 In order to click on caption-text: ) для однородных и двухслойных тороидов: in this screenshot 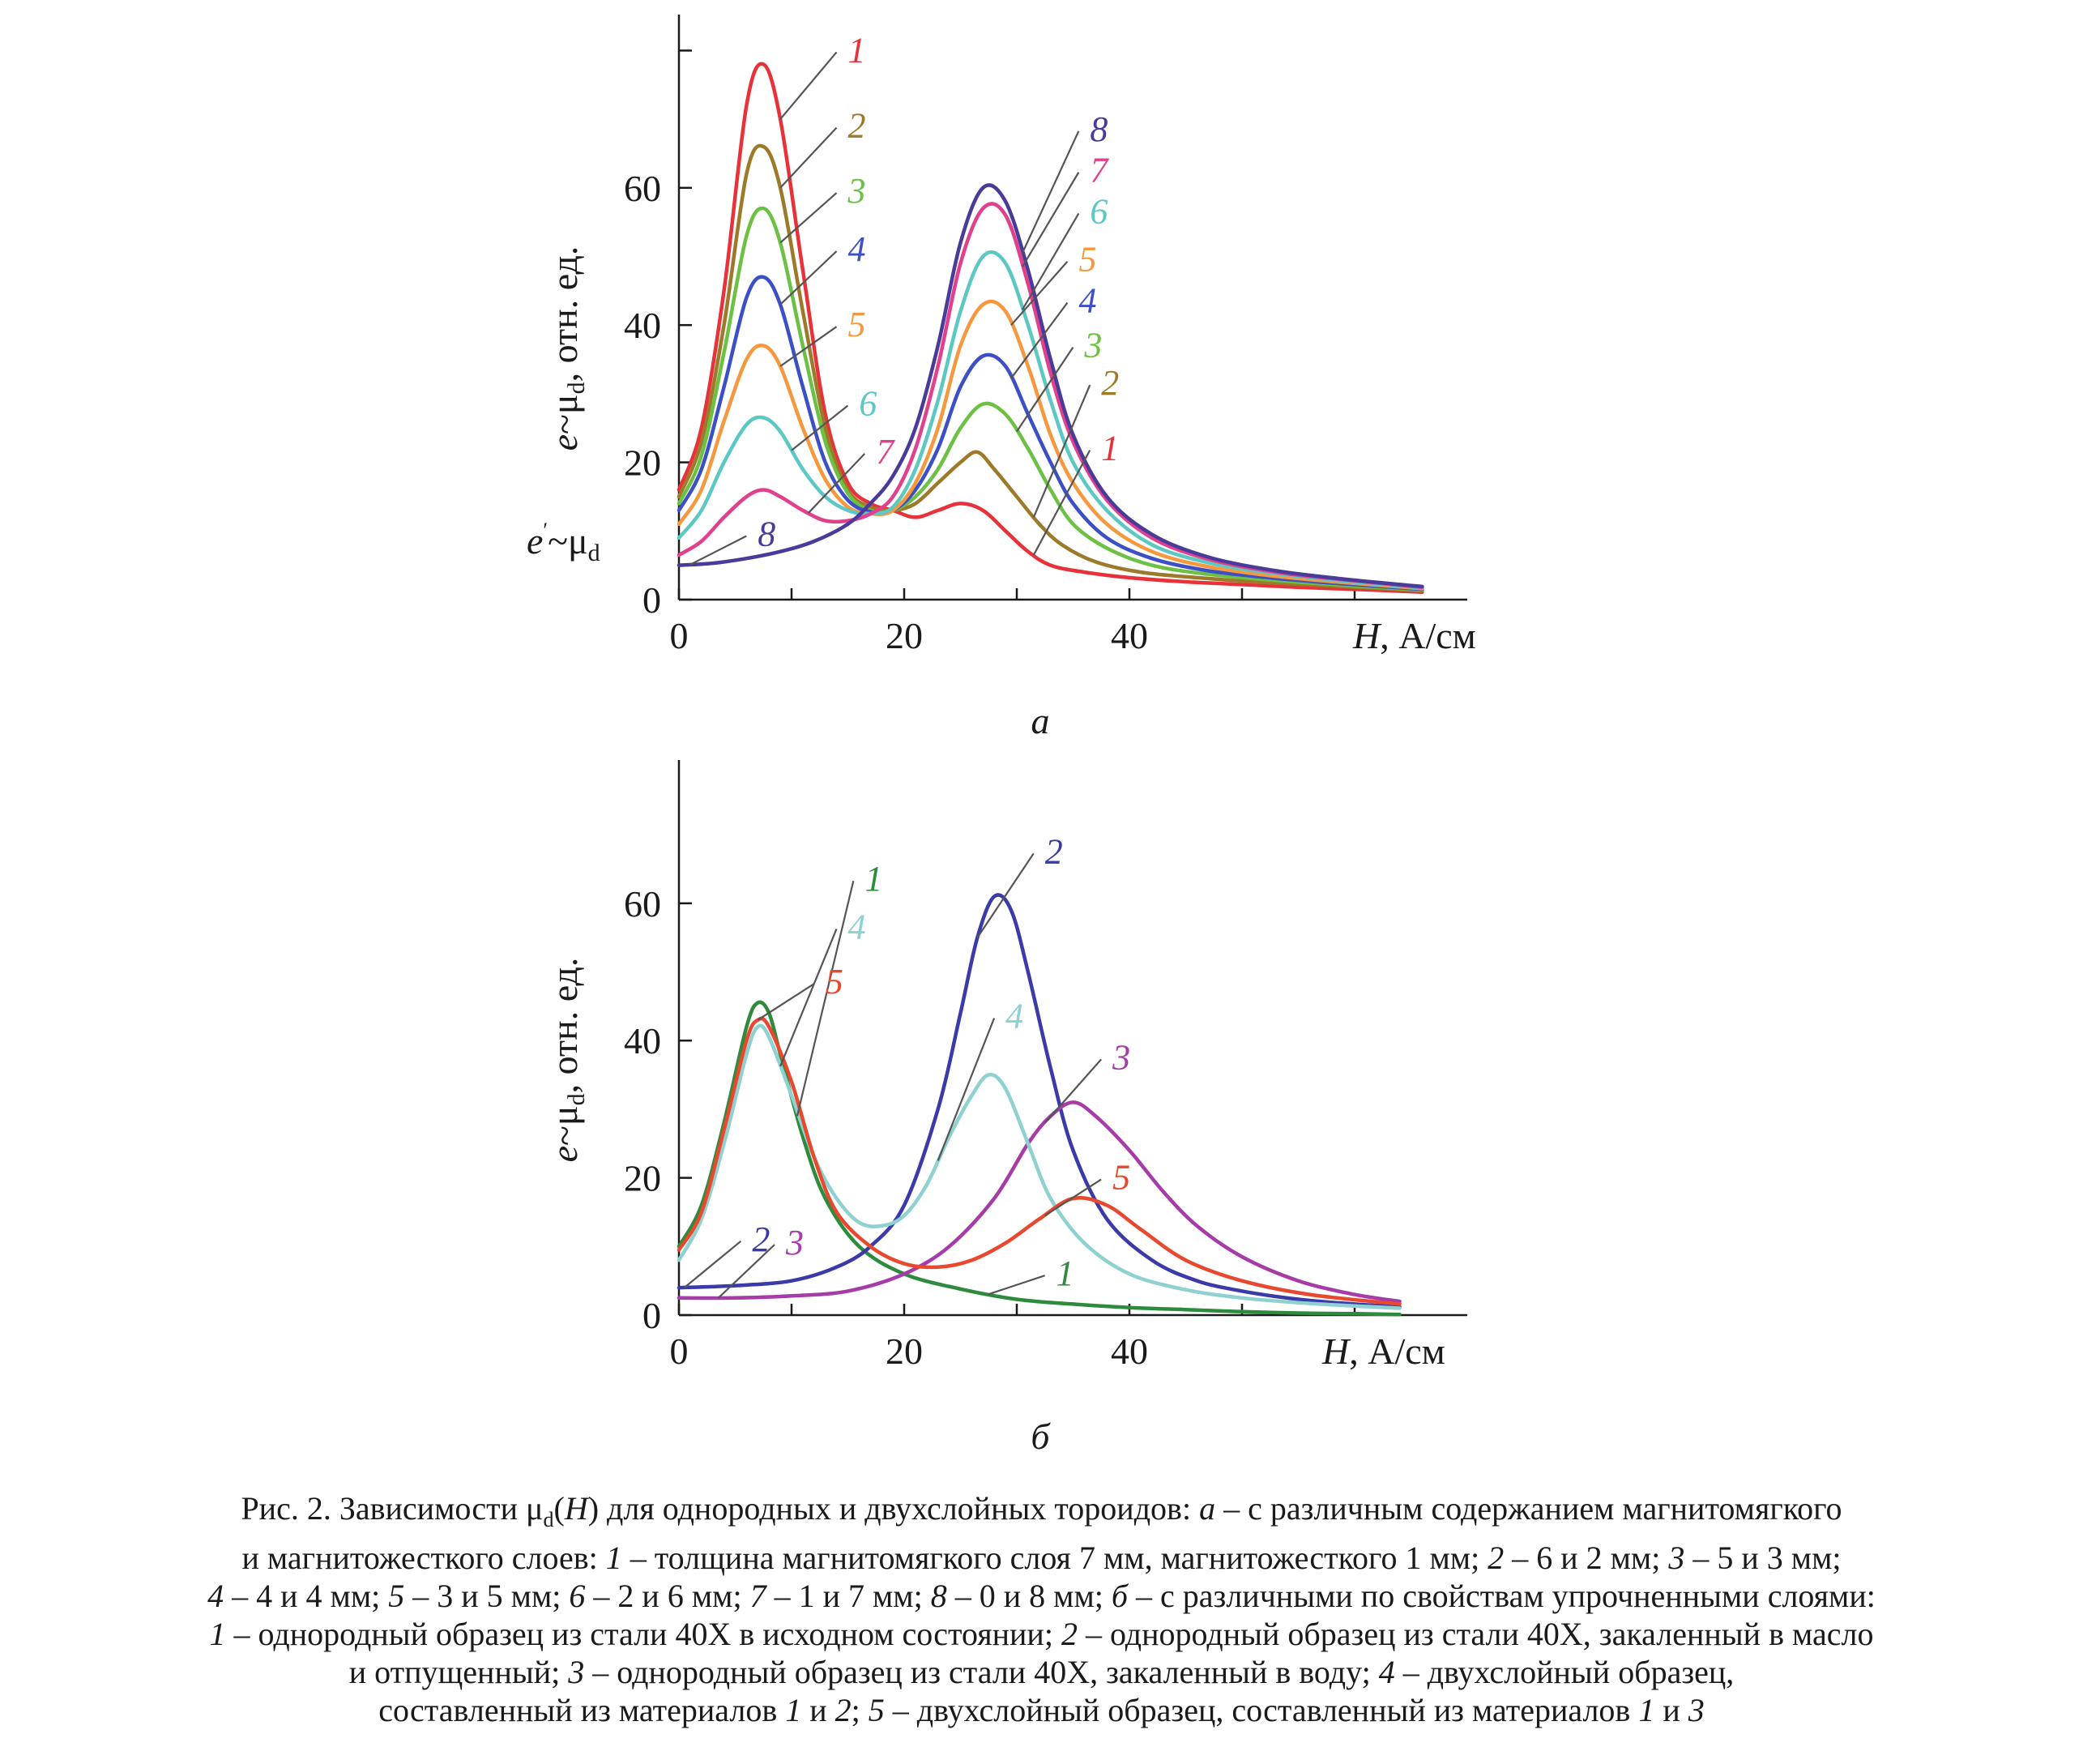, I will do `click(894, 1508)`.